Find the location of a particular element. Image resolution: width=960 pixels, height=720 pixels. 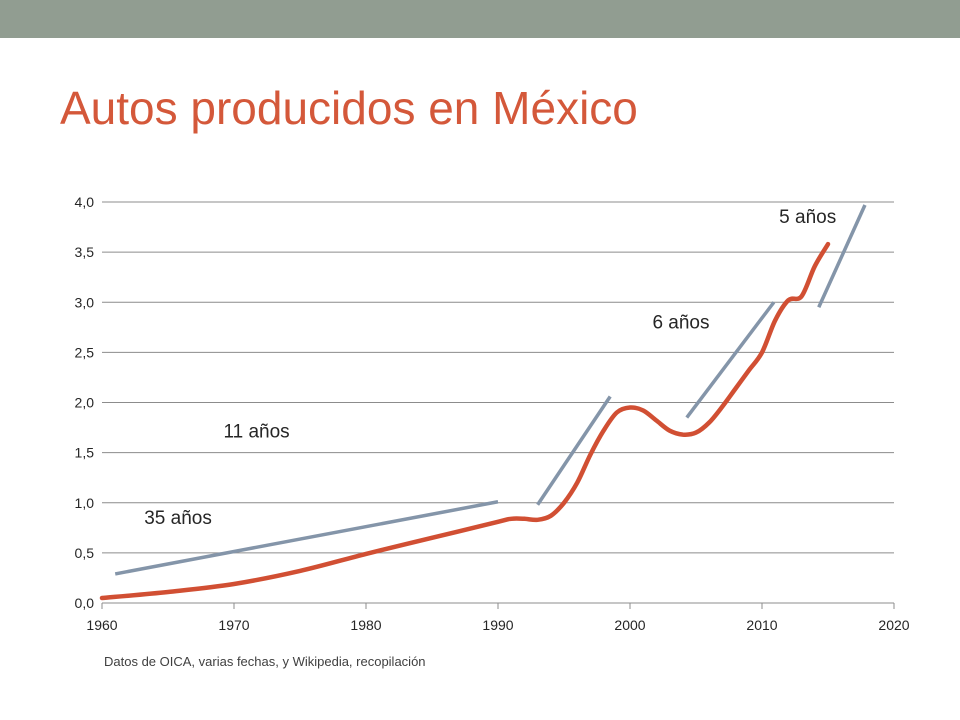

y-tick-label: 0,0 is located at coordinates (85, 603).